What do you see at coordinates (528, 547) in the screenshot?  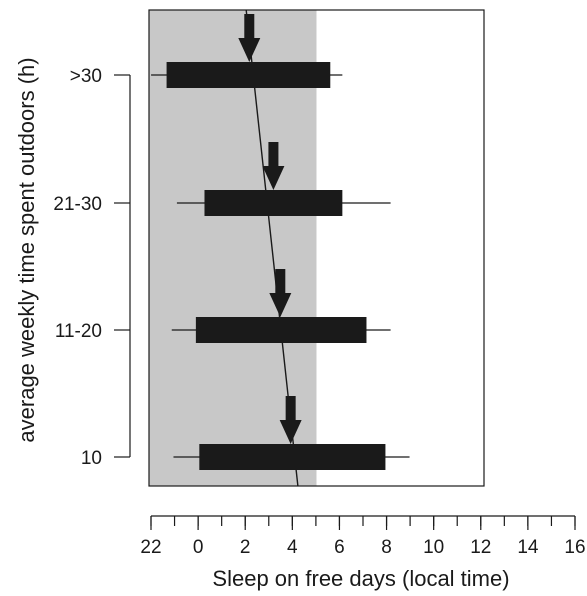 I see `x-tick-label-14: 14` at bounding box center [528, 547].